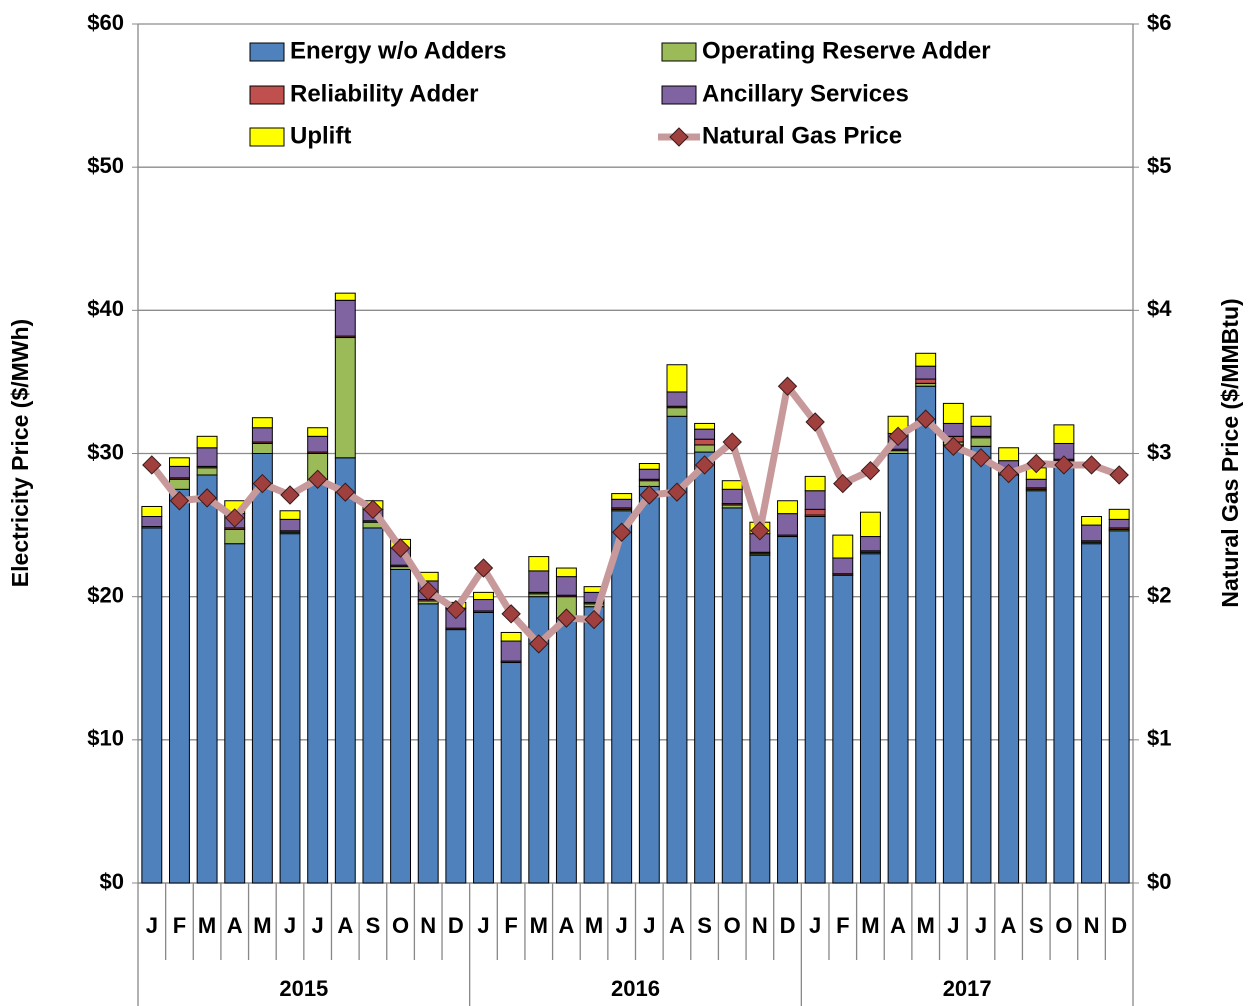 Image resolution: width=1251 pixels, height=1006 pixels. What do you see at coordinates (112, 881) in the screenshot?
I see `y-tick-label: $0` at bounding box center [112, 881].